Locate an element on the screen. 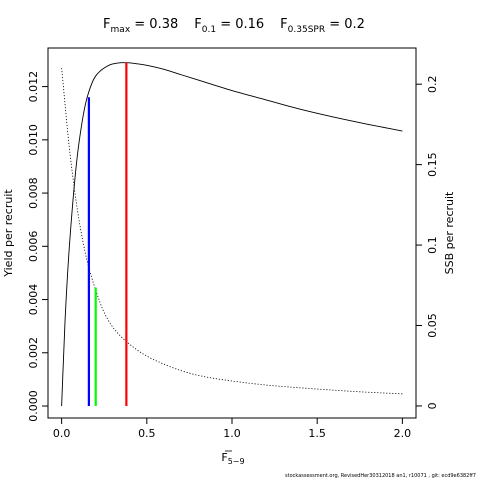 This screenshot has width=480, height=480. y-right-tick-label: 0.05 is located at coordinates (432, 325).